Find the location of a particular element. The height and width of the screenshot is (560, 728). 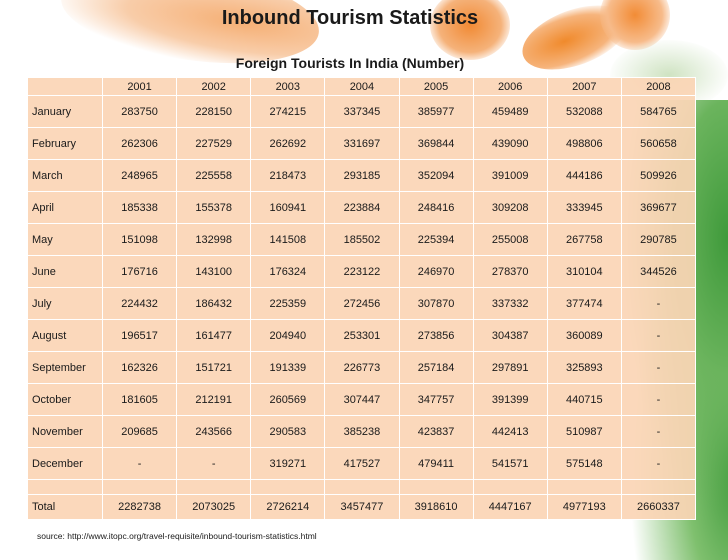

table-cell: 391399 is located at coordinates (510, 399).